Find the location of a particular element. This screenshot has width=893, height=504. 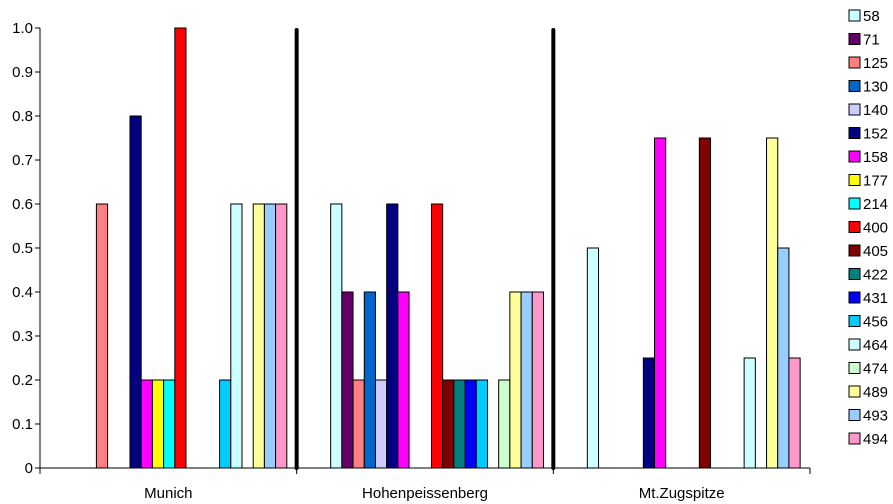

legend-label: 431 is located at coordinates (875, 298).